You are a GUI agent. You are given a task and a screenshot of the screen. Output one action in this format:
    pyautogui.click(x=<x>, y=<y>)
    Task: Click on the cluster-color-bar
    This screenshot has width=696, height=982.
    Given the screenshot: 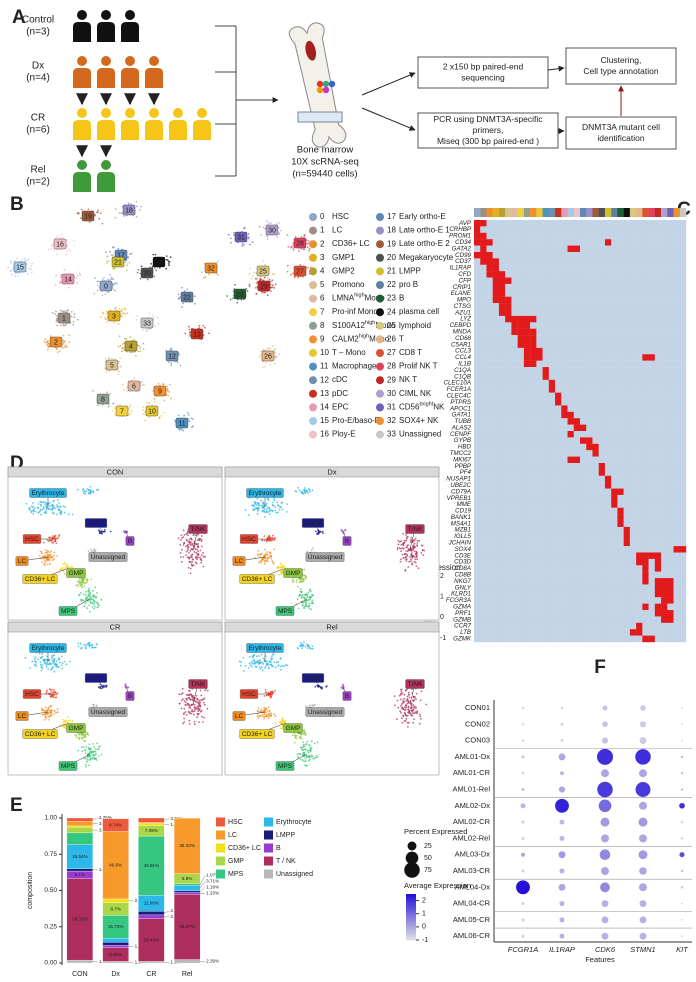 What is the action you would take?
    pyautogui.click(x=670, y=212)
    